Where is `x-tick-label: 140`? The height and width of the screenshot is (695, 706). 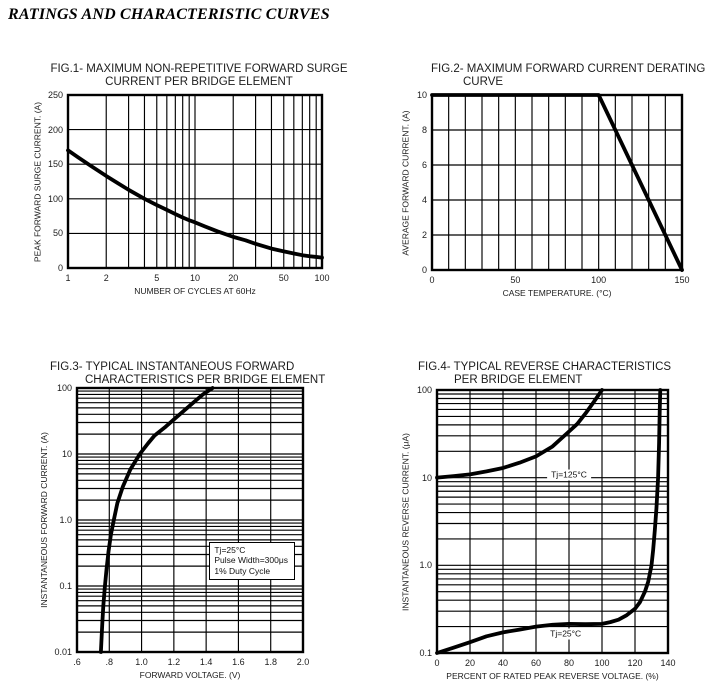 x-tick-label: 140 is located at coordinates (668, 663).